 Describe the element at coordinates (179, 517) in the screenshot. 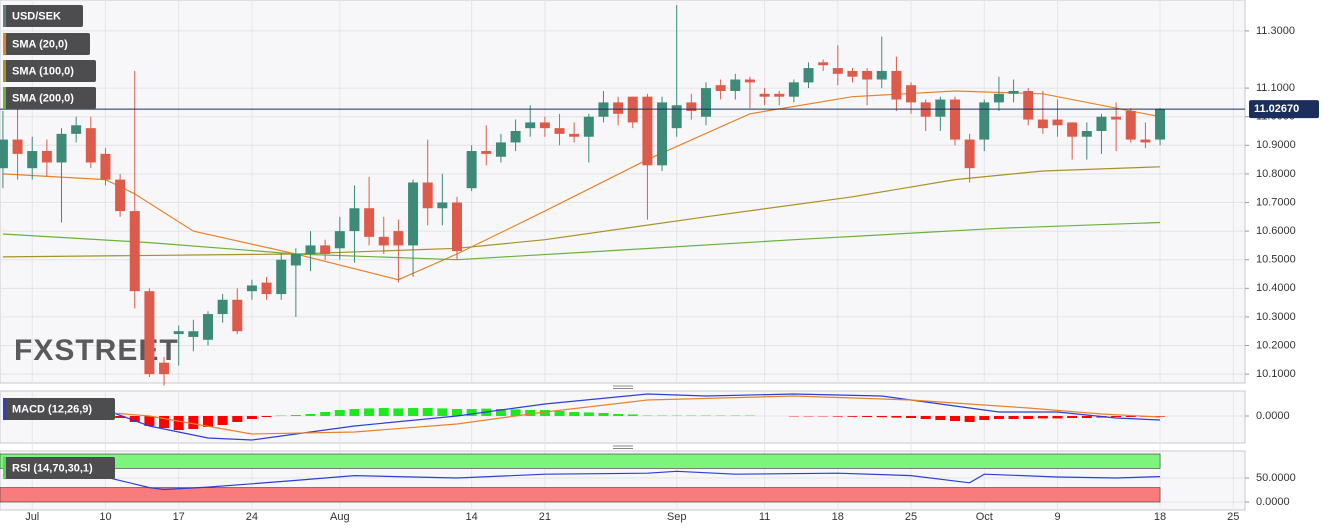

I see `x-tick-label: 17` at that location.